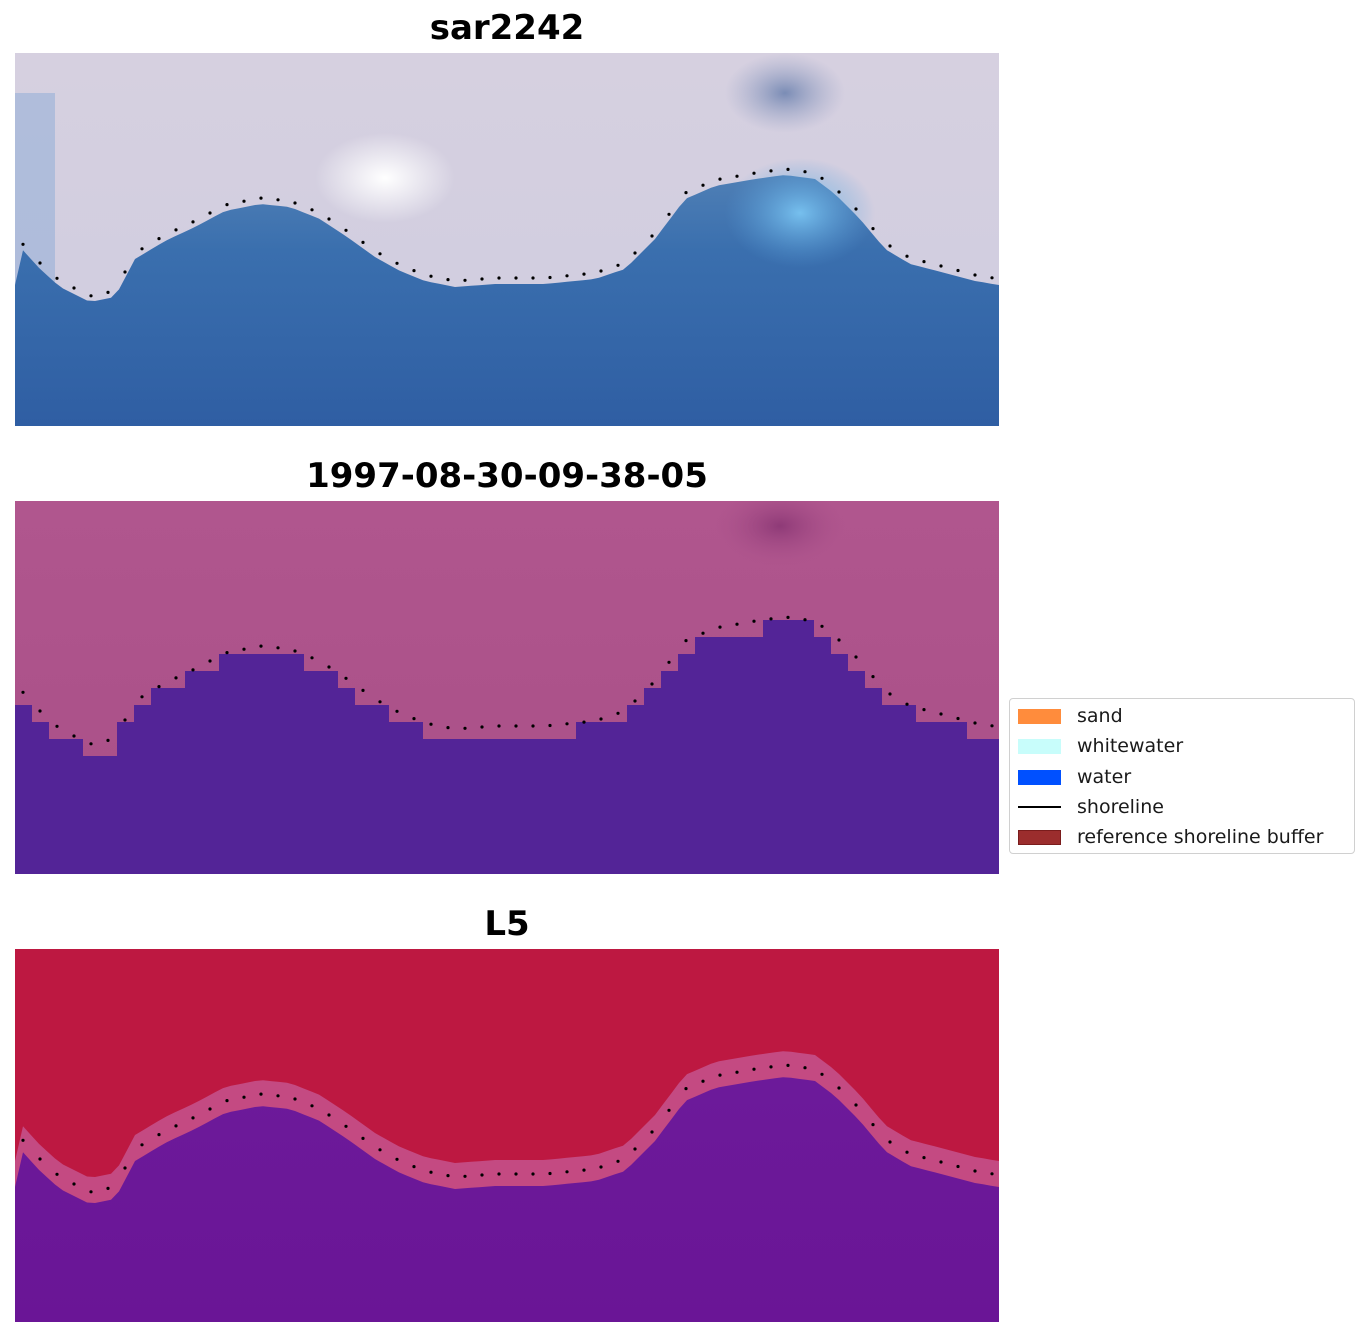 This screenshot has width=1370, height=1337. I want to click on legend-item-shoreline: shoreline, so click(1091, 807).